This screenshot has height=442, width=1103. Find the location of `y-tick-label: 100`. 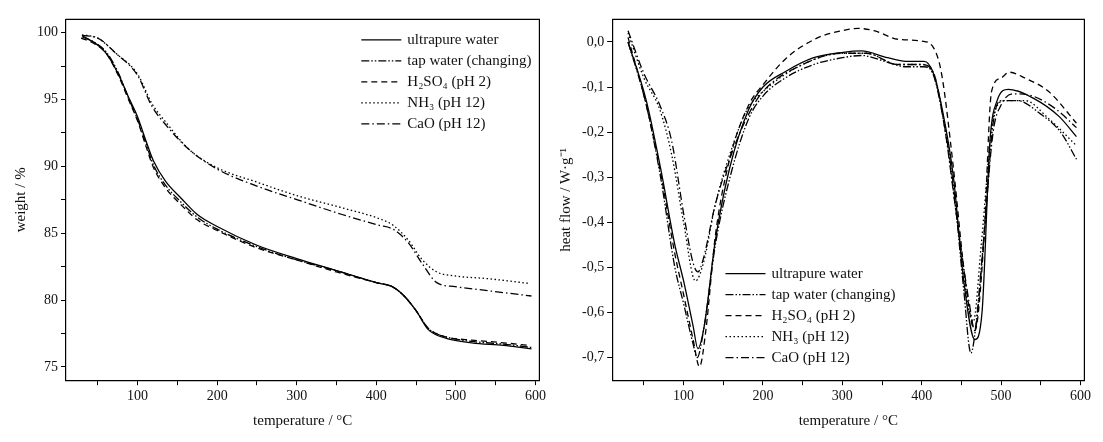

y-tick-label: 100 is located at coordinates (47, 32).